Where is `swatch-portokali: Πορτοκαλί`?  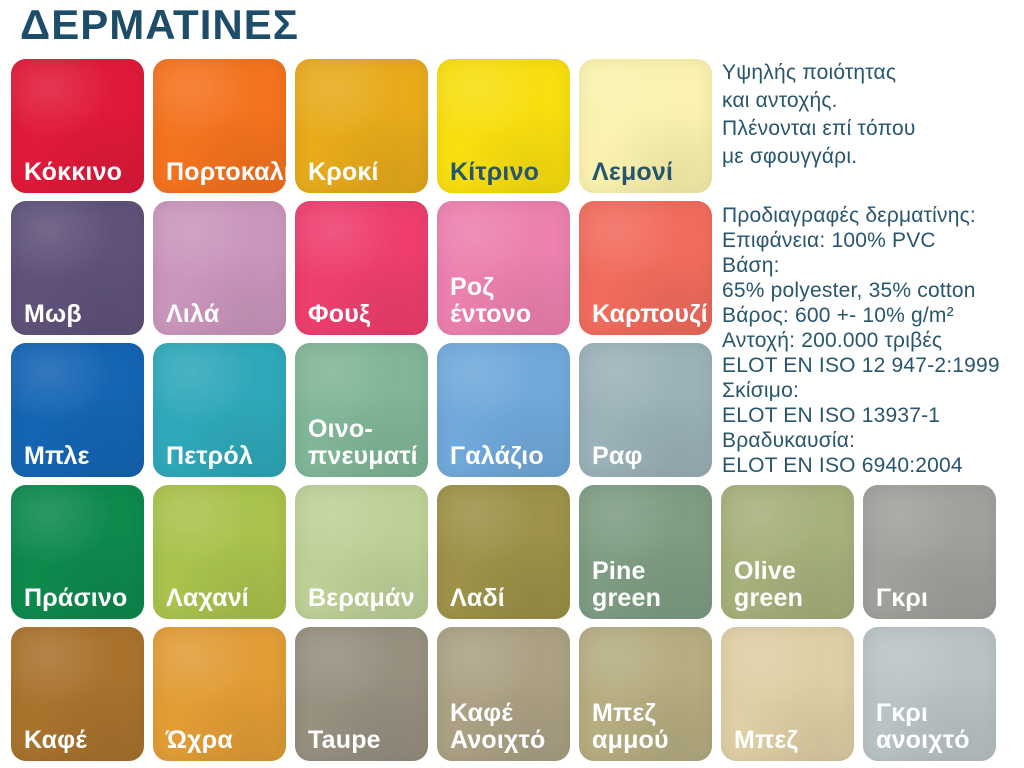
swatch-portokali: Πορτοκαλί is located at coordinates (222, 126).